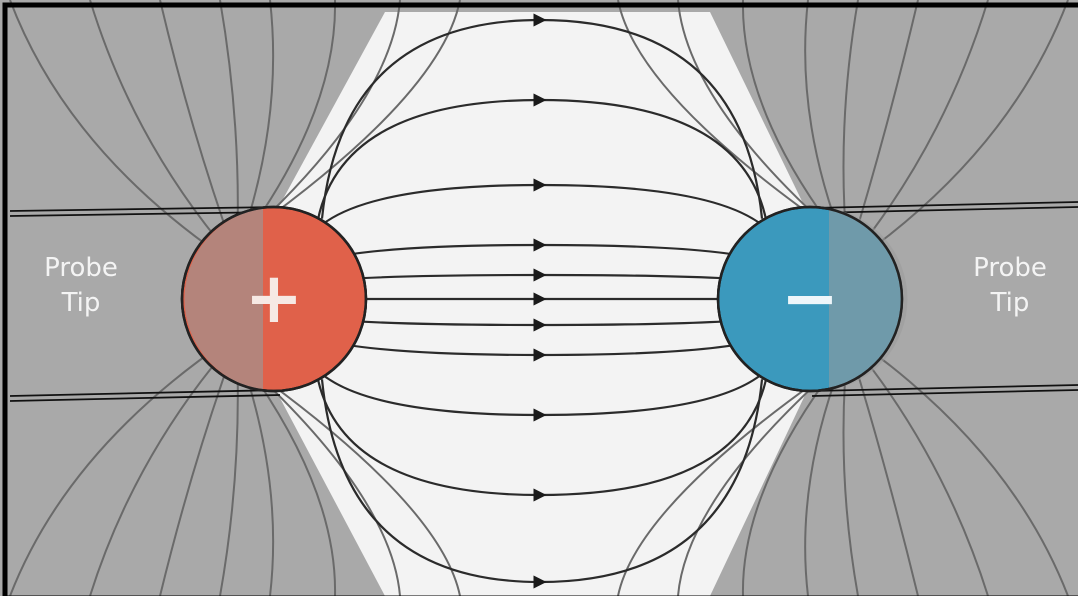  Describe the element at coordinates (145, 304) in the screenshot. I see `left-probe-shaft` at that location.